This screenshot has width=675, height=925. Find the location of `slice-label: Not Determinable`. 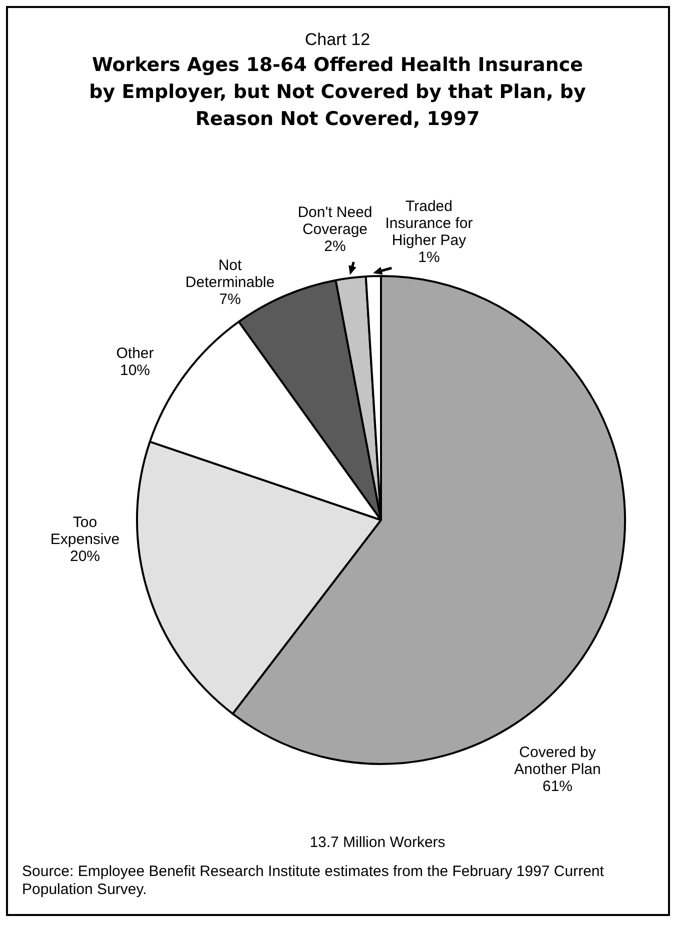

slice-label: Not Determinable is located at coordinates (230, 274).